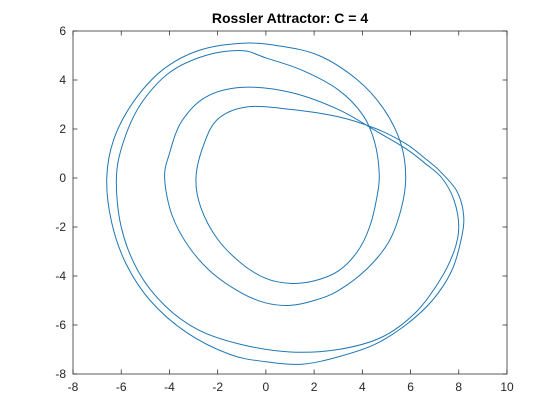 The width and height of the screenshot is (560, 420). I want to click on y-tick-label: -8, so click(60, 374).